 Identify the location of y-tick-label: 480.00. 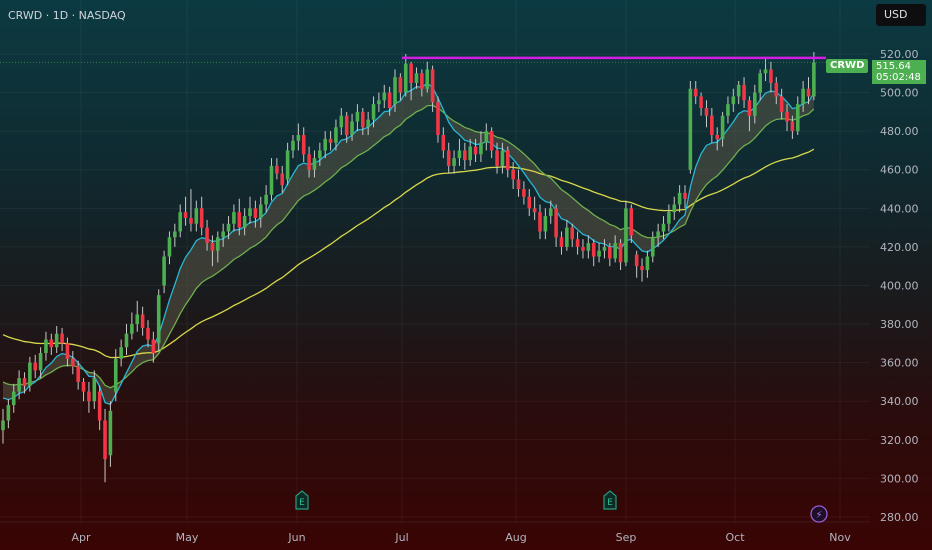
(899, 131).